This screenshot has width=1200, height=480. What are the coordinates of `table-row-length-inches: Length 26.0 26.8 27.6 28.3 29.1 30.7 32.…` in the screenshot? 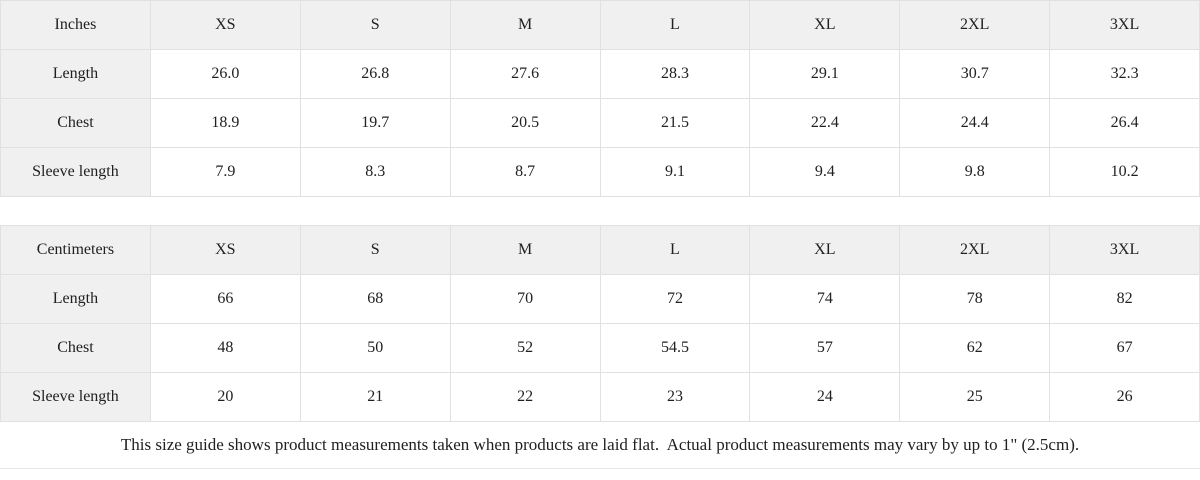 It's located at (600, 74).